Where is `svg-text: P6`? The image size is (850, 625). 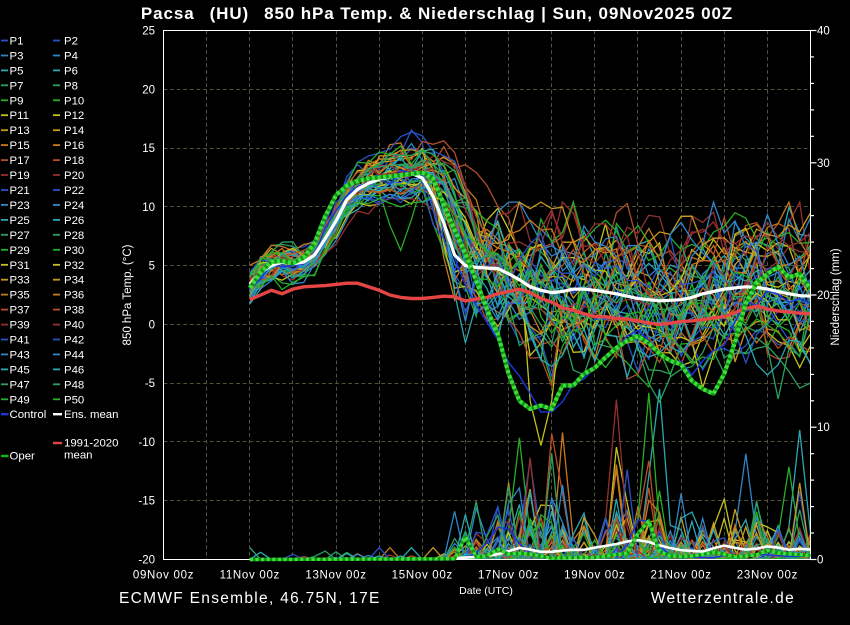
svg-text: P6 is located at coordinates (71, 71).